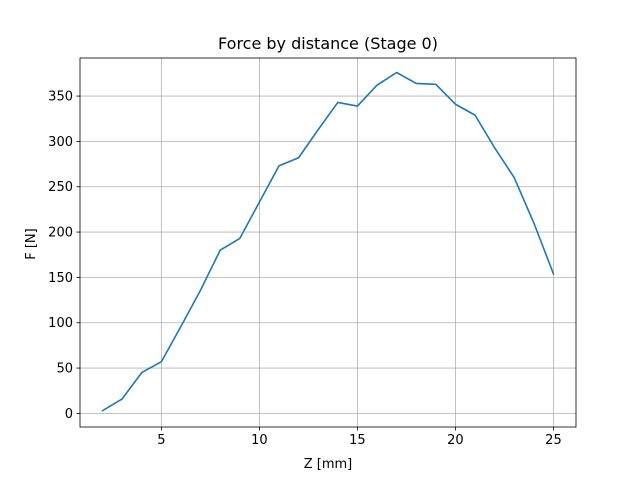  What do you see at coordinates (161, 440) in the screenshot?
I see `x-tick-label: 5` at bounding box center [161, 440].